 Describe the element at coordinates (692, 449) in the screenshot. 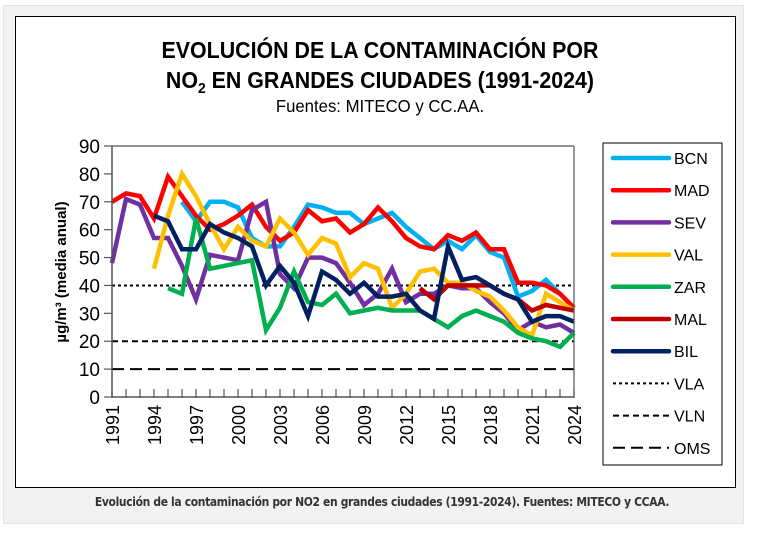

I see `legend-label-oms: OMS` at that location.